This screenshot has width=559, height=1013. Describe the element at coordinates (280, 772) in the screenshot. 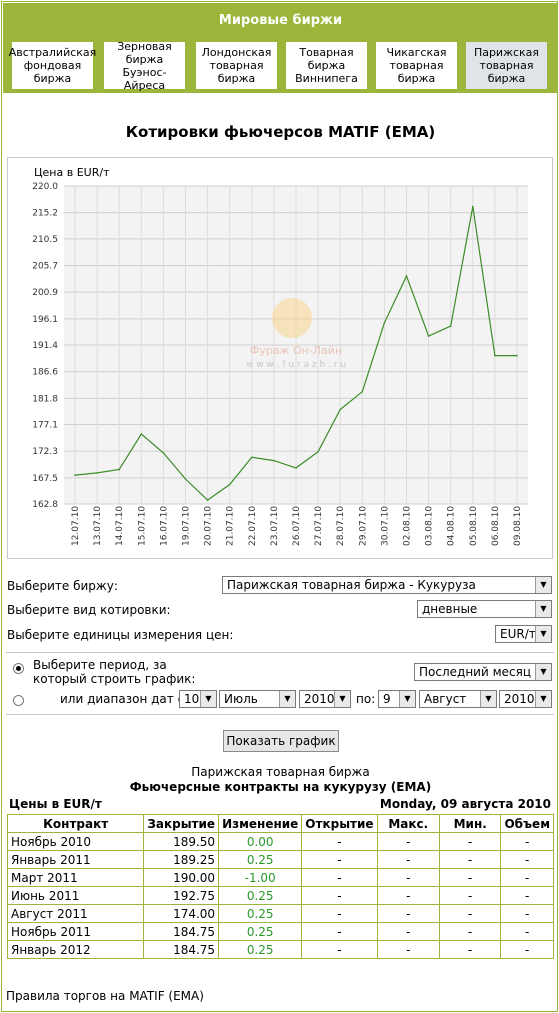

I see `table-exchange-name: Парижская товарная биржа` at that location.